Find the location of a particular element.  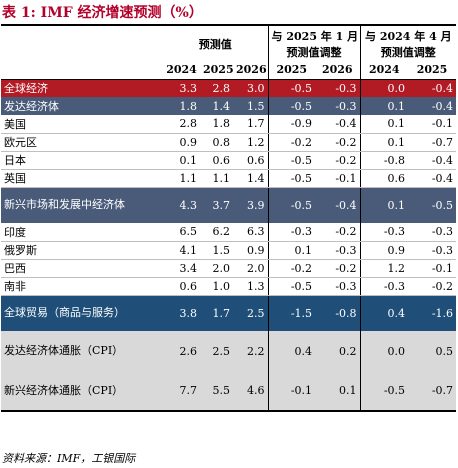

table-row: 南非 0.6 1.0 1.3 -0.5 -0.3 -0.3 -0.2 is located at coordinates (229, 286).